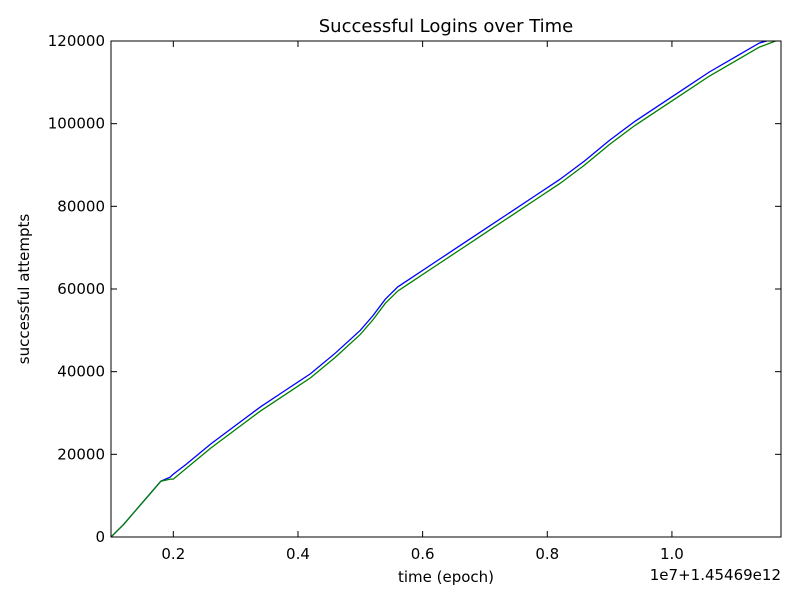 This screenshot has width=800, height=600. Describe the element at coordinates (100, 537) in the screenshot. I see `y-tick-label: 0` at that location.